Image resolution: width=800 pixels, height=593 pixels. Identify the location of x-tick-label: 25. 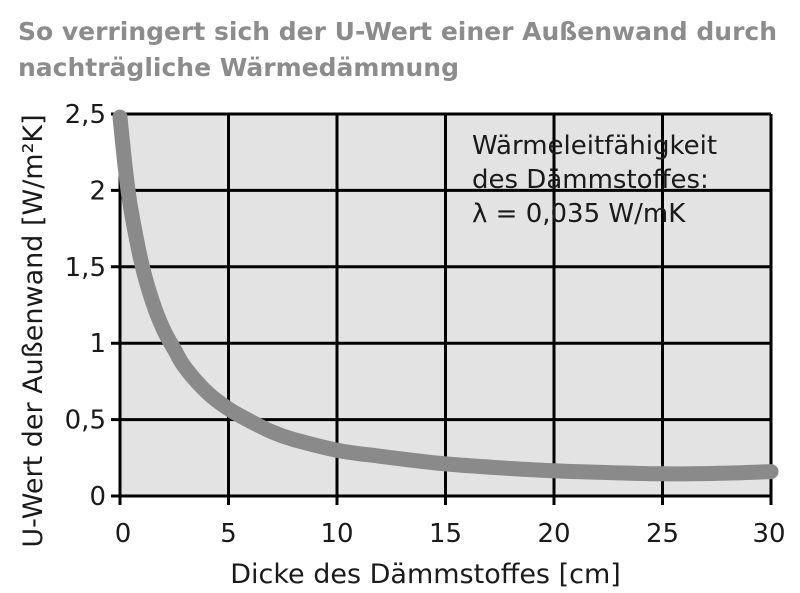
(662, 534).